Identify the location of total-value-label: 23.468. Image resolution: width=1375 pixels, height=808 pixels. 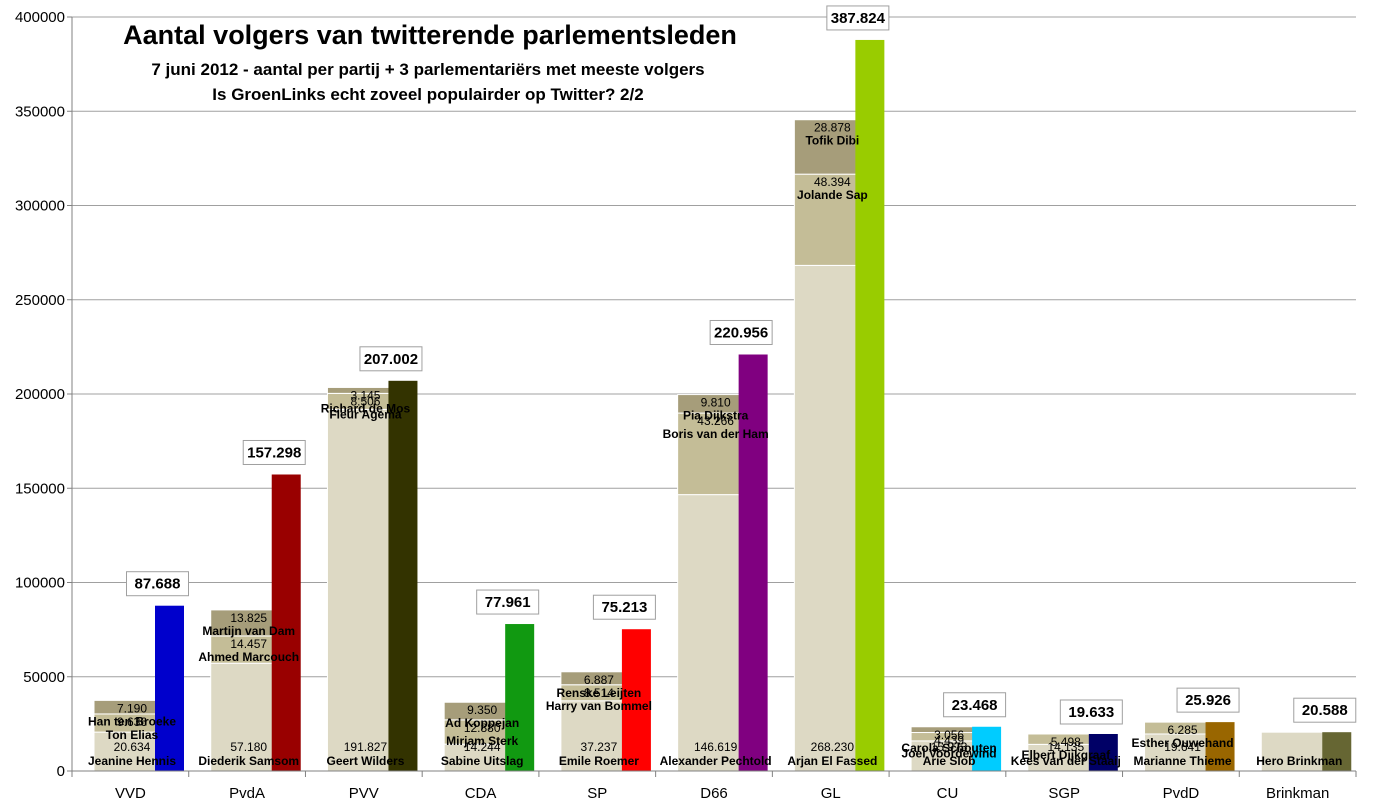
(975, 705).